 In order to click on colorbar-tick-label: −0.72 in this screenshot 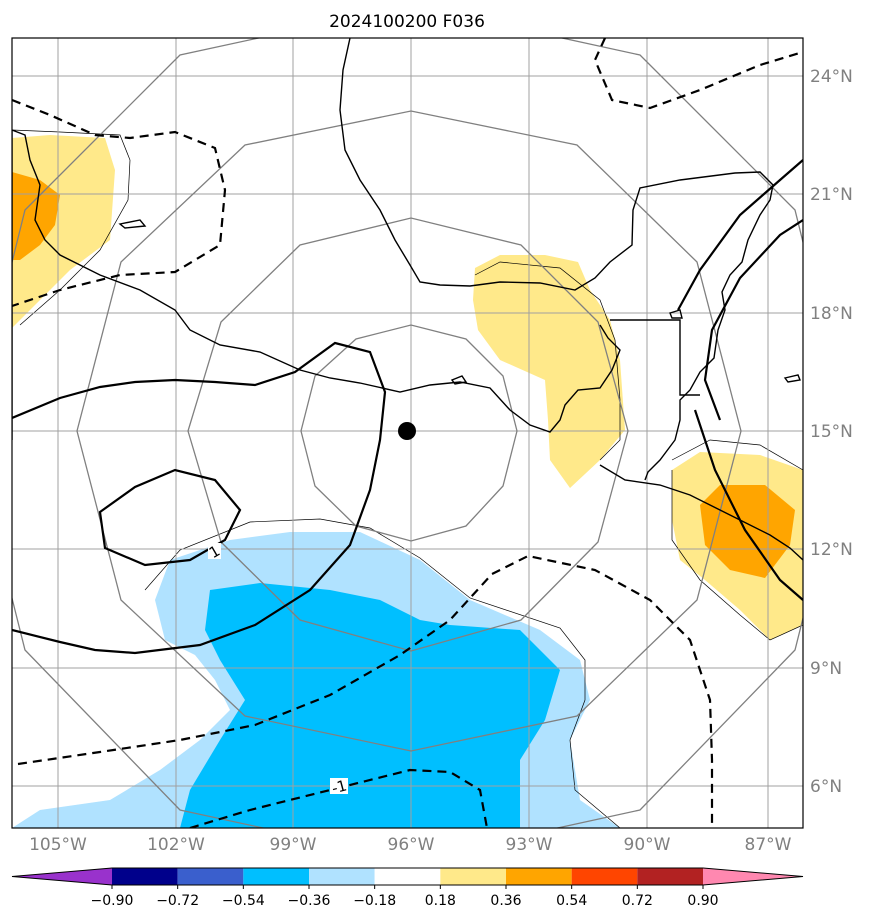, I will do `click(177, 901)`.